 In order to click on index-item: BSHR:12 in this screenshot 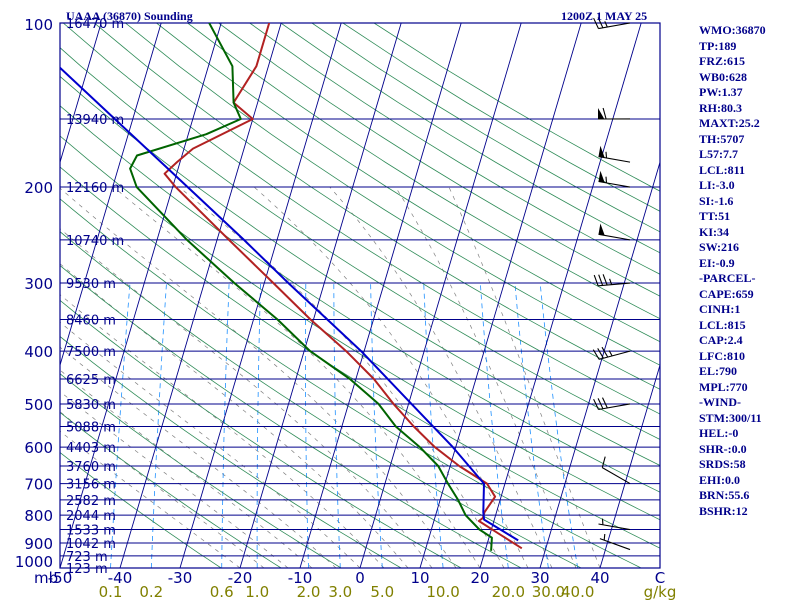, I will do `click(723, 510)`.